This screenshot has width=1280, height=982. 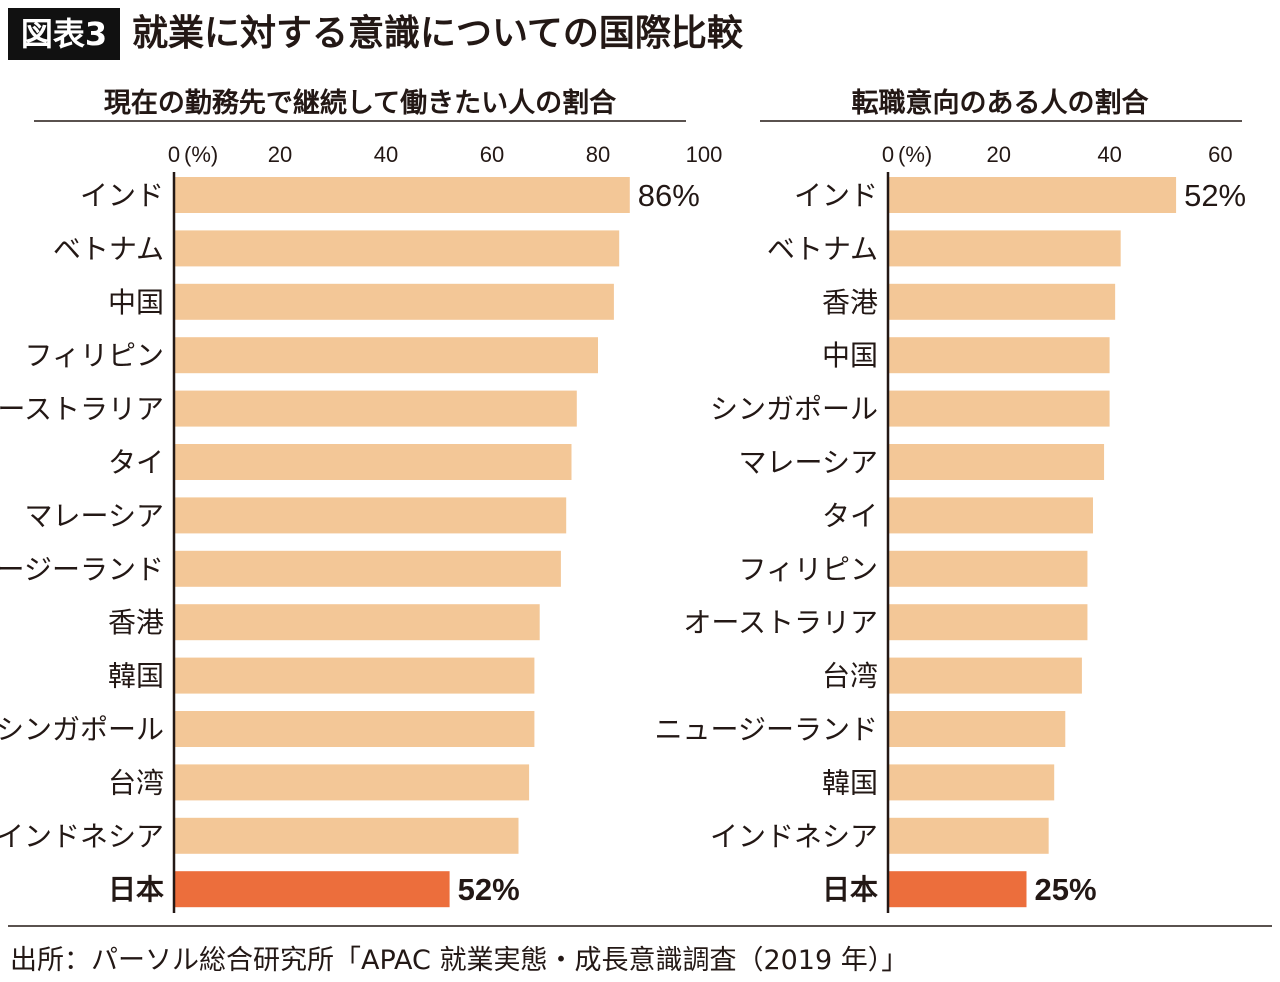 What do you see at coordinates (360, 103) in the screenshot?
I see `chart-title: 現在の勤務先で継続して働きたい人の割合` at bounding box center [360, 103].